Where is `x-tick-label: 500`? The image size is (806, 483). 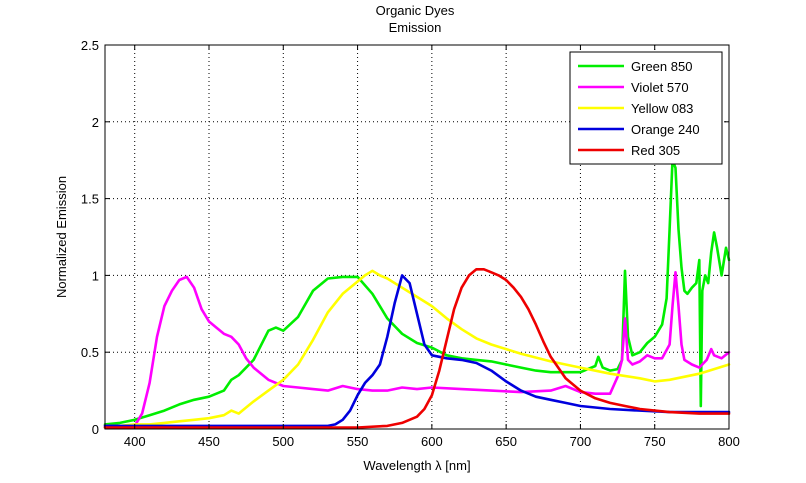 x-tick-label: 500 is located at coordinates (283, 441).